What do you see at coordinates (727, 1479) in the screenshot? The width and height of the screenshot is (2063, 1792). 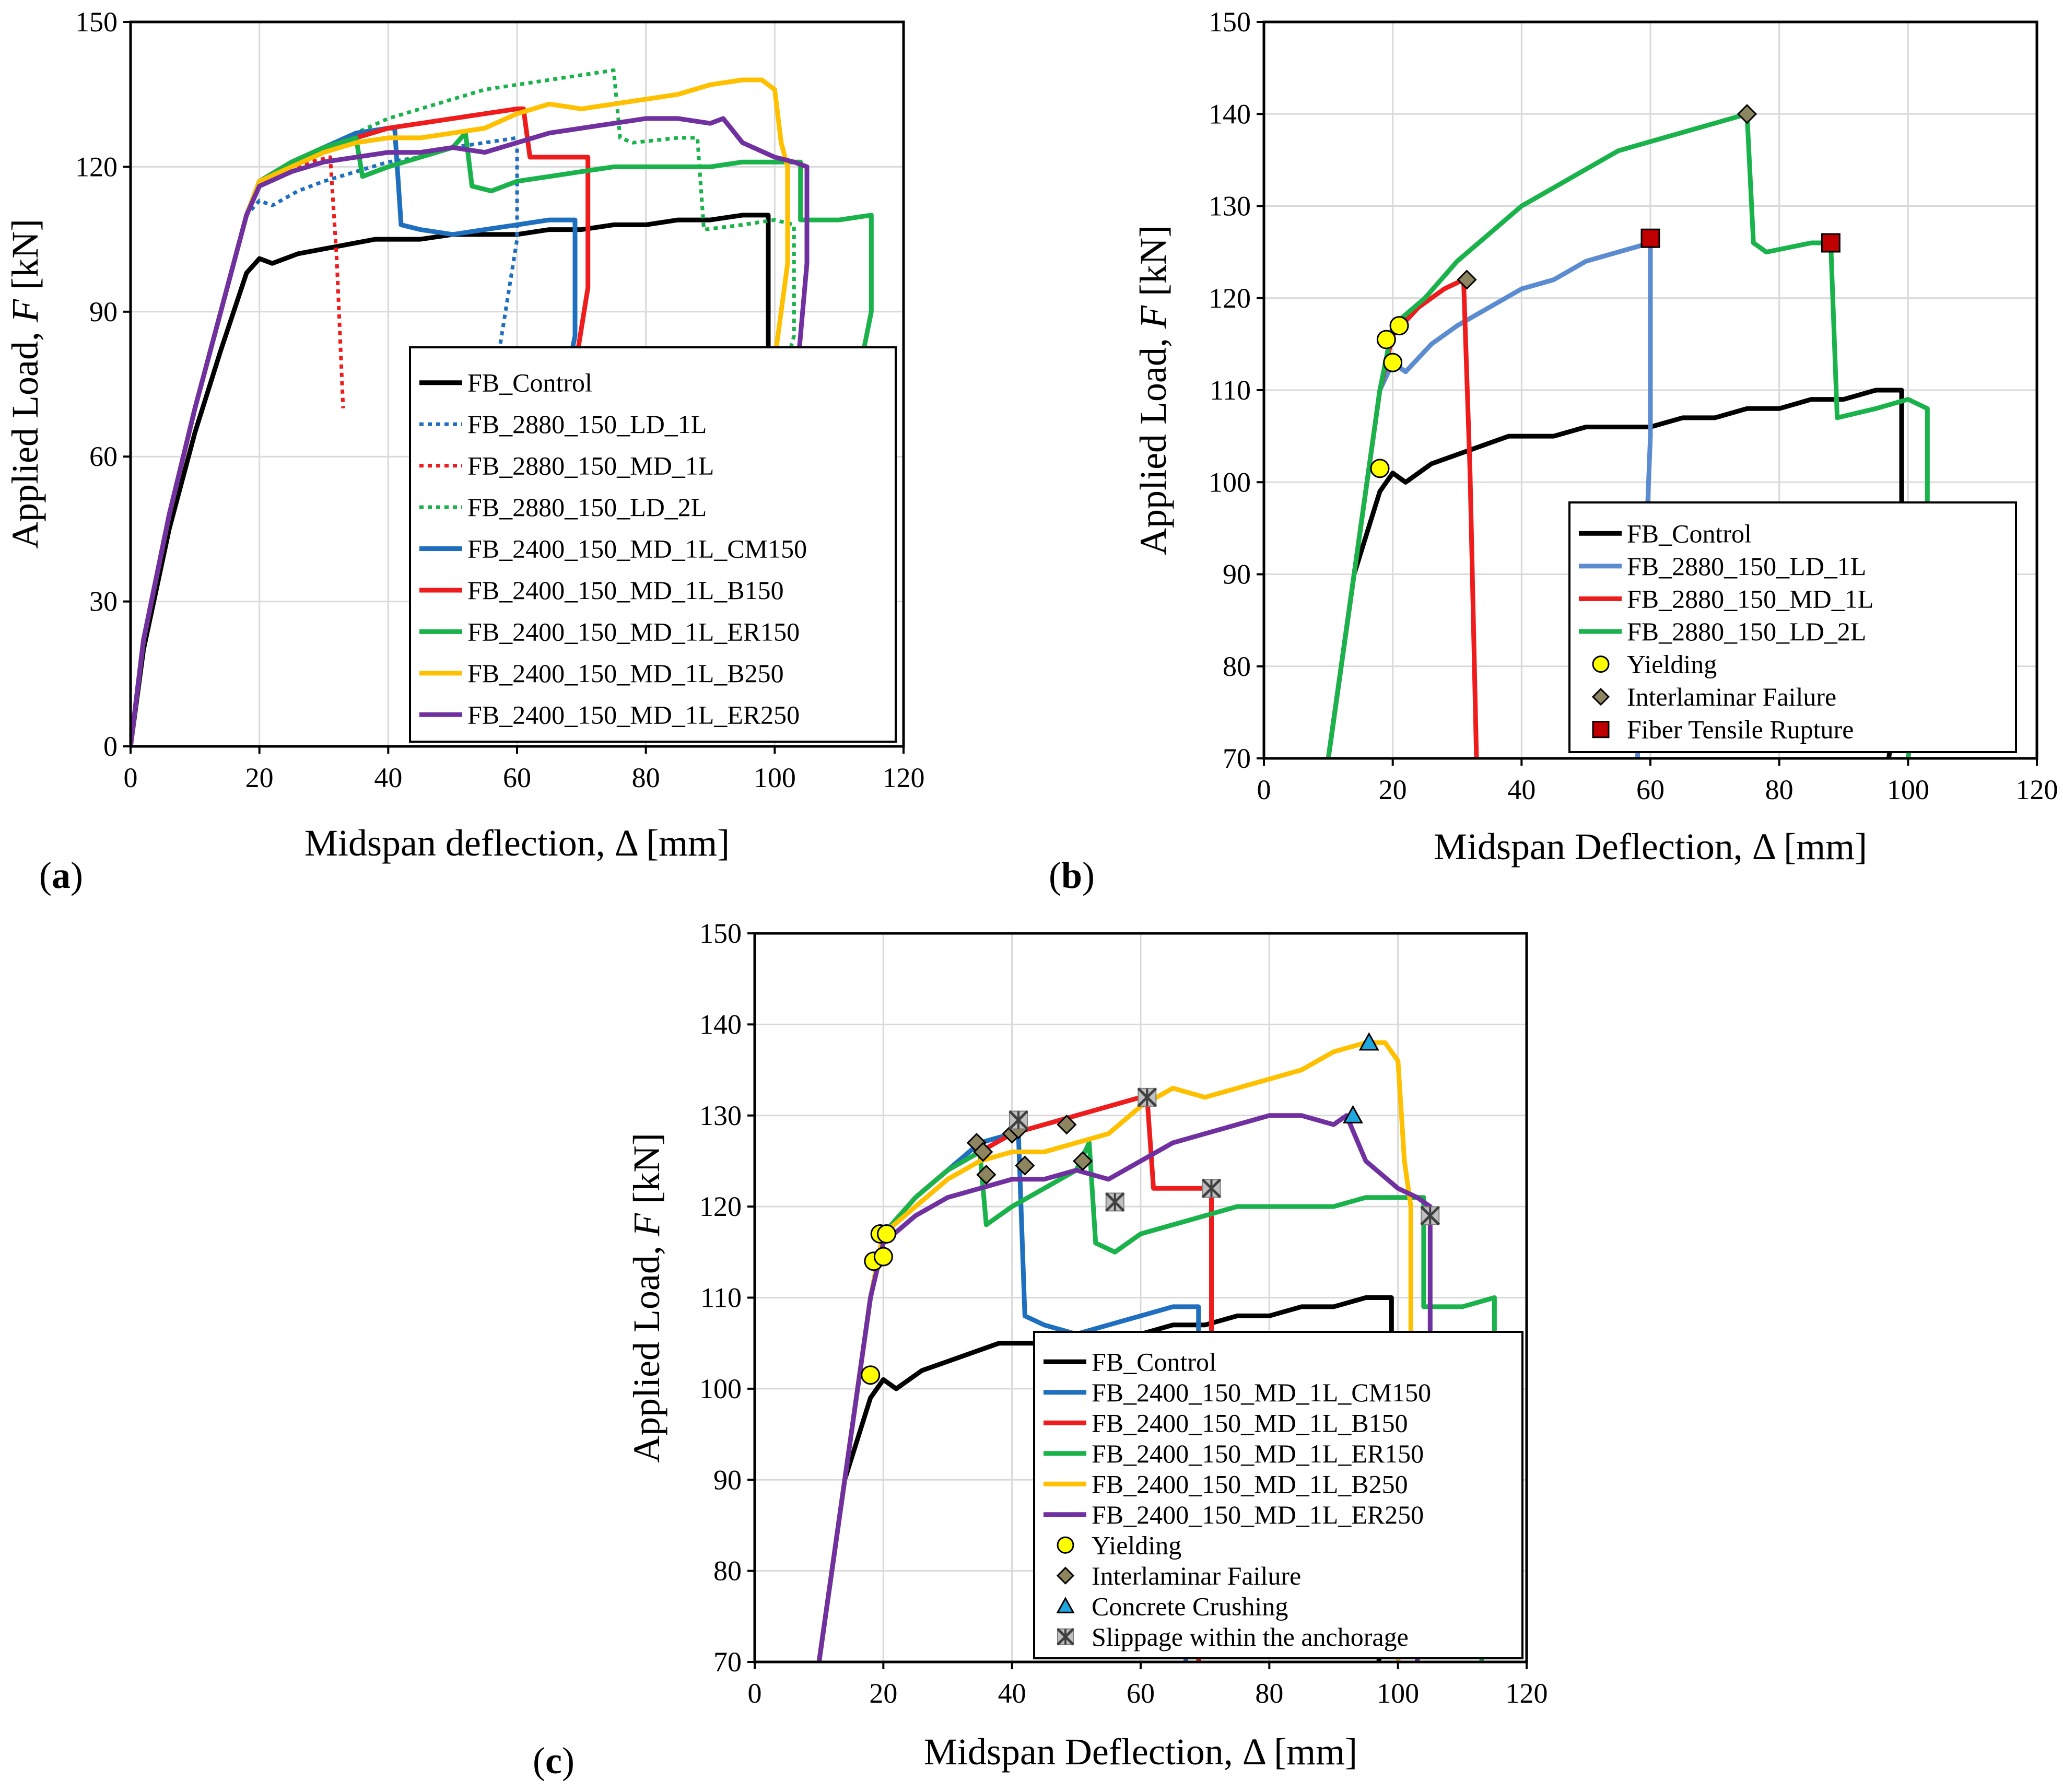 I see `panel-c-ytick-label: 90` at bounding box center [727, 1479].